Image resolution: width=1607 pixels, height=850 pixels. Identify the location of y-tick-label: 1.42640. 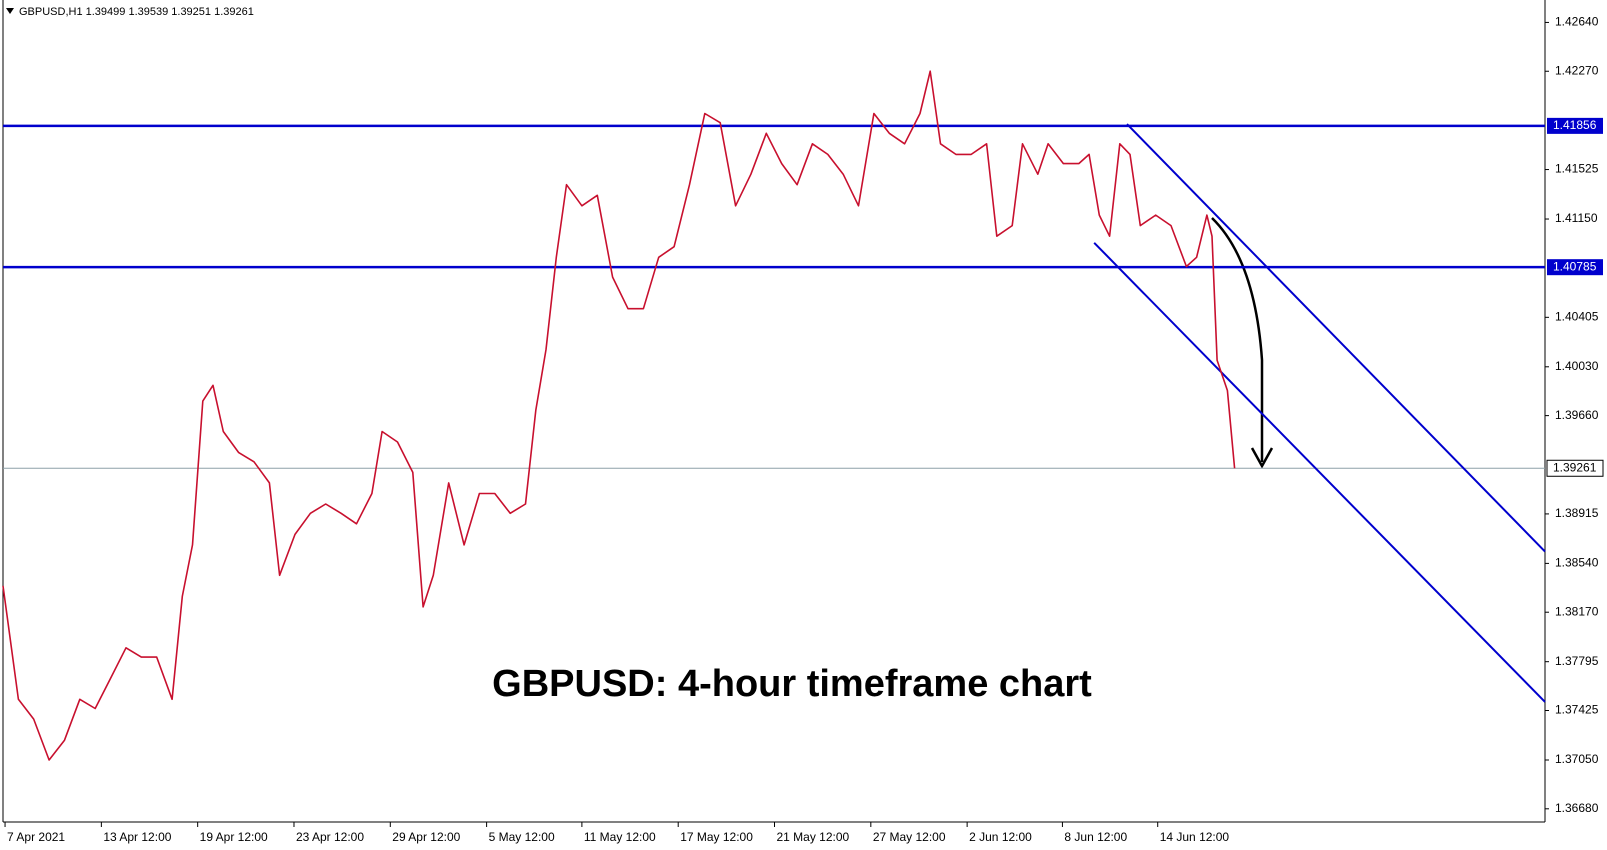
(1577, 22).